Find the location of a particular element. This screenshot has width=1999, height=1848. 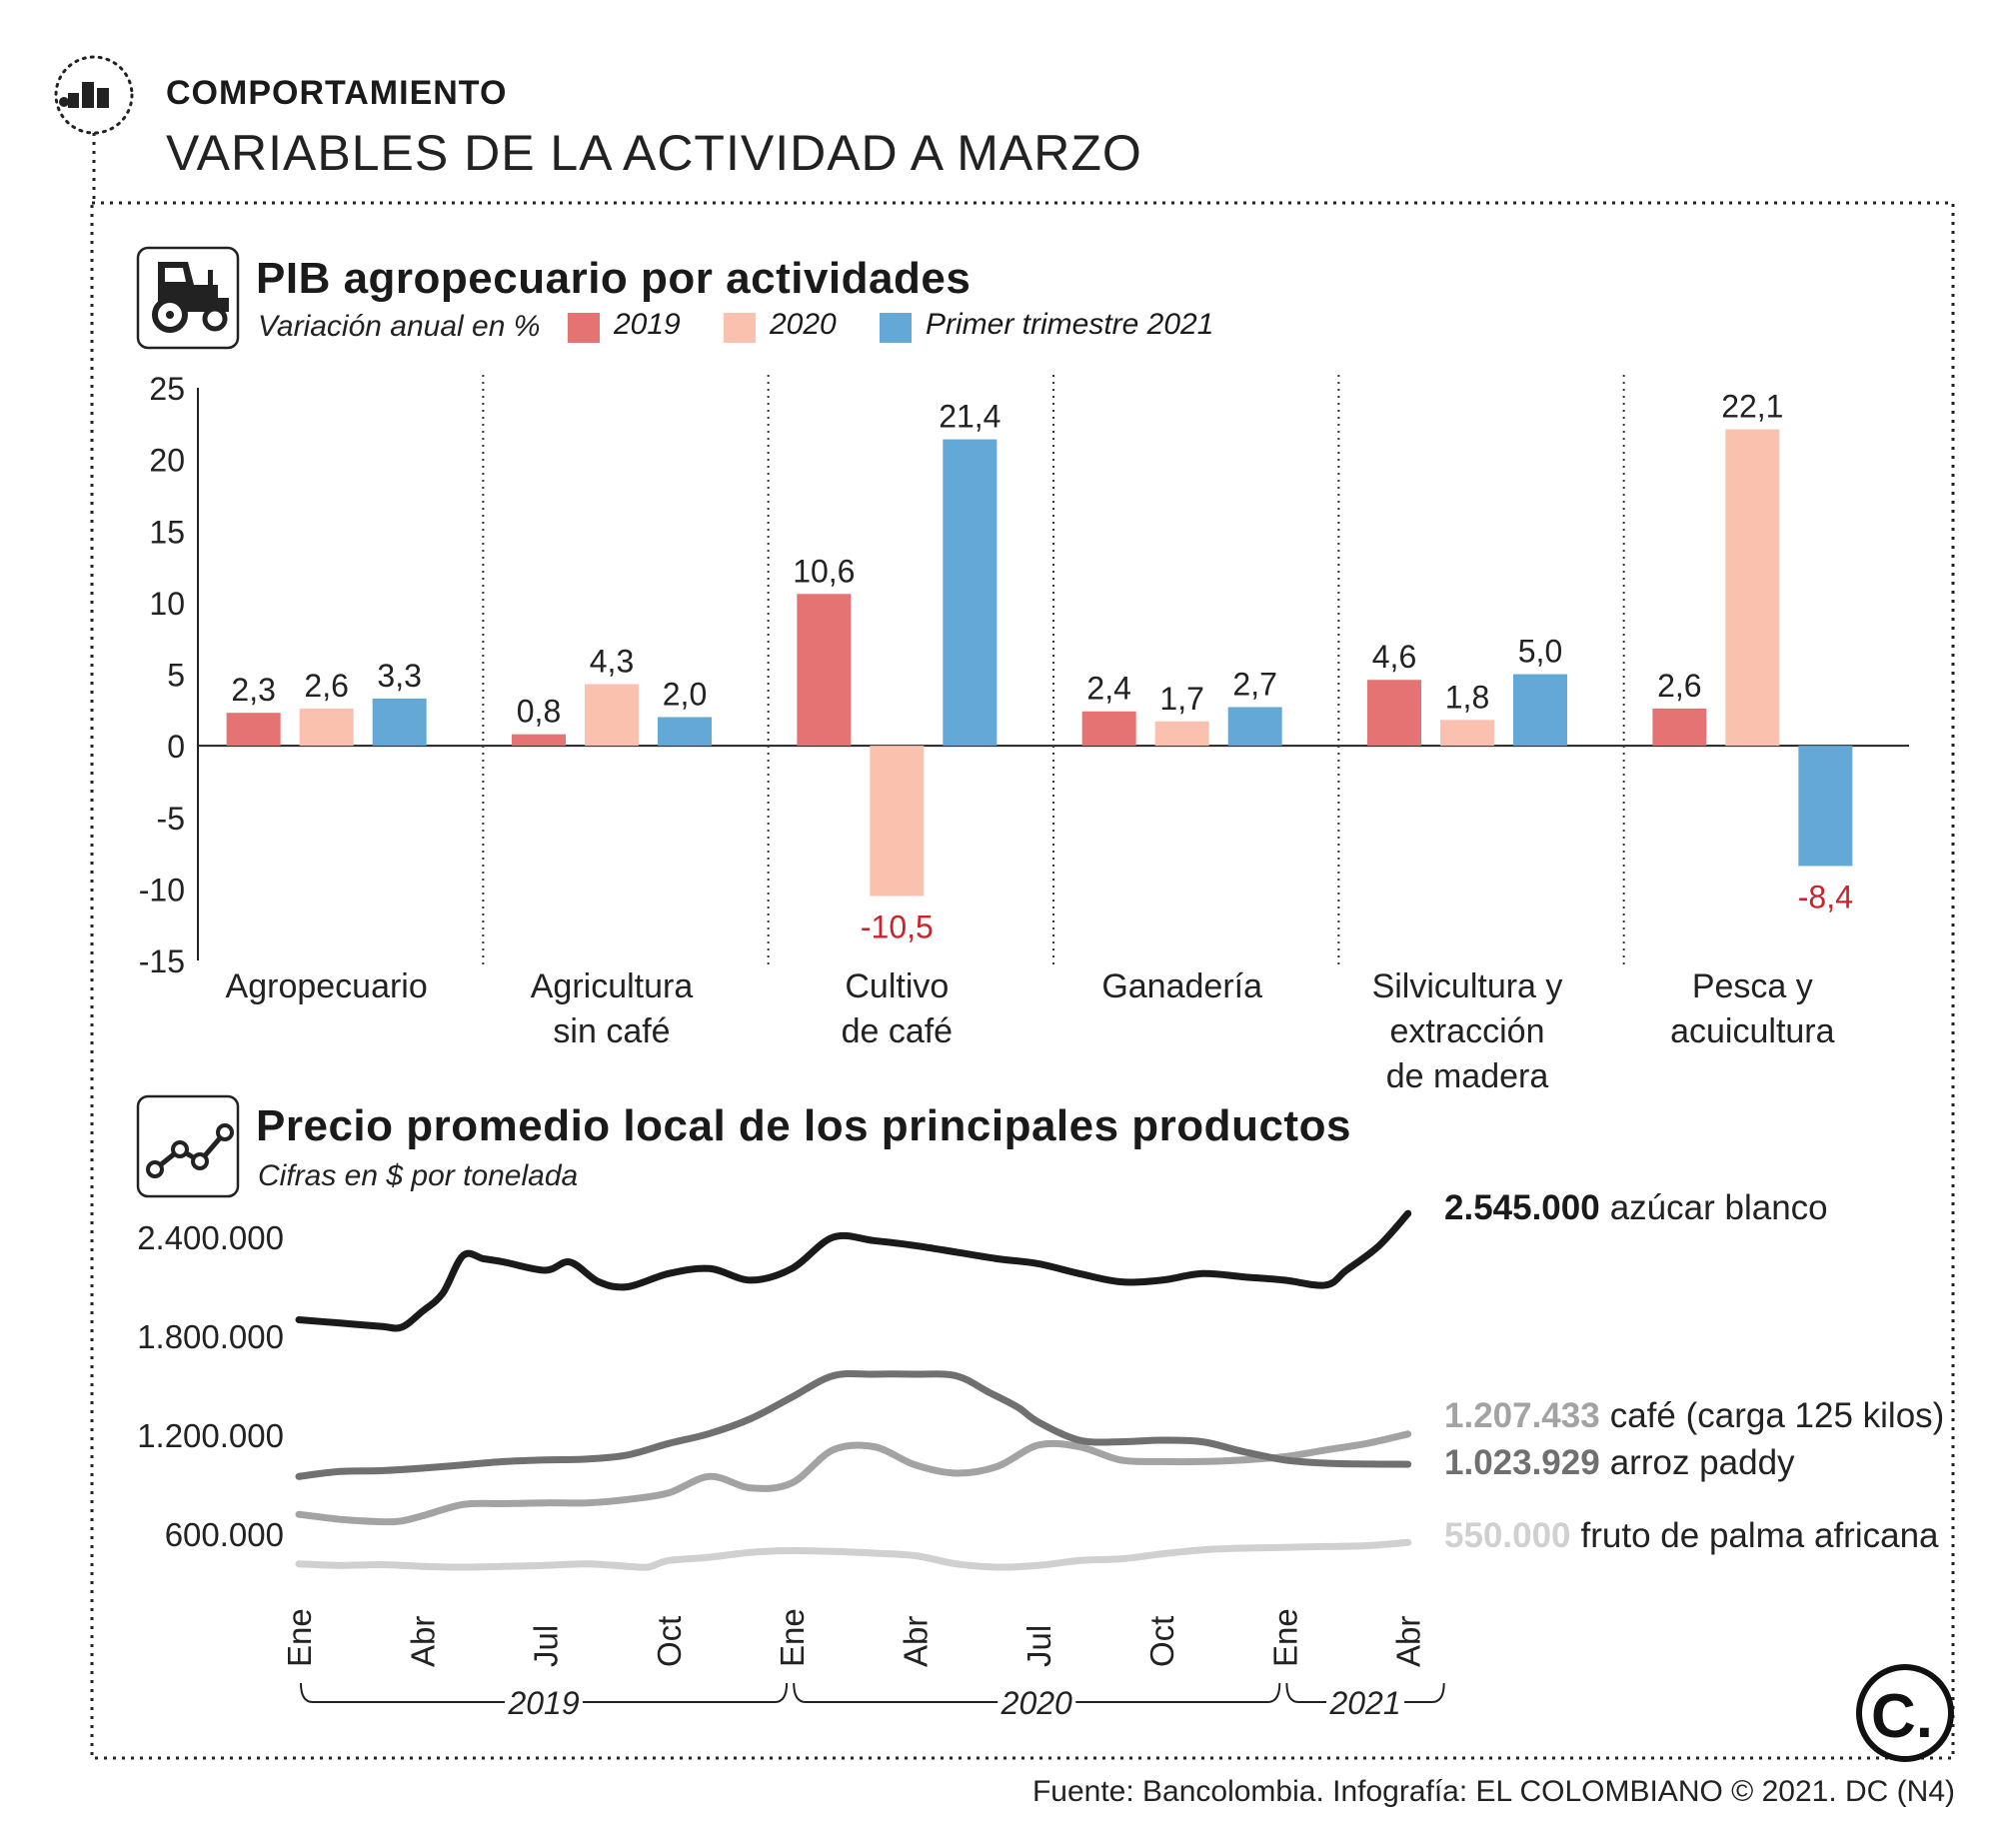

line-end-value: 550.000 is located at coordinates (1507, 1535).